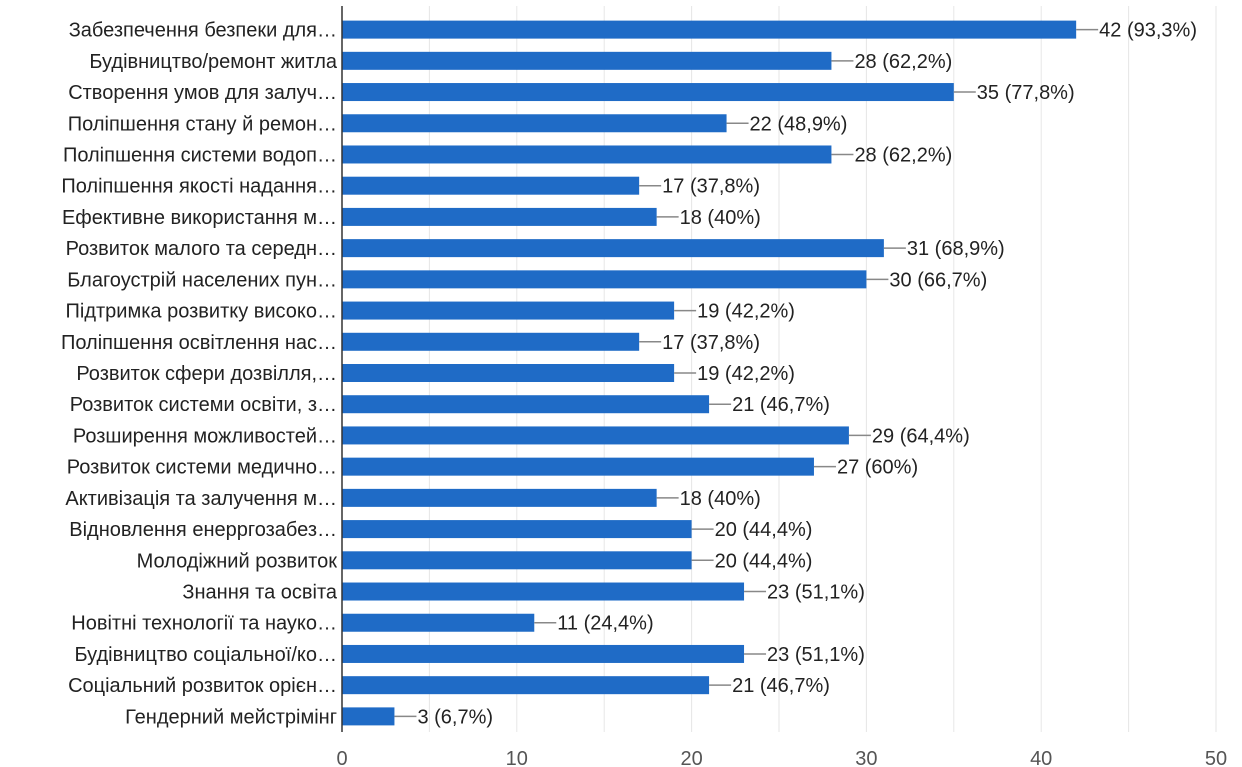 Image resolution: width=1242 pixels, height=767 pixels. Describe the element at coordinates (213, 62) in the screenshot. I see `category-label: Будівництво/ремонт житла` at that location.